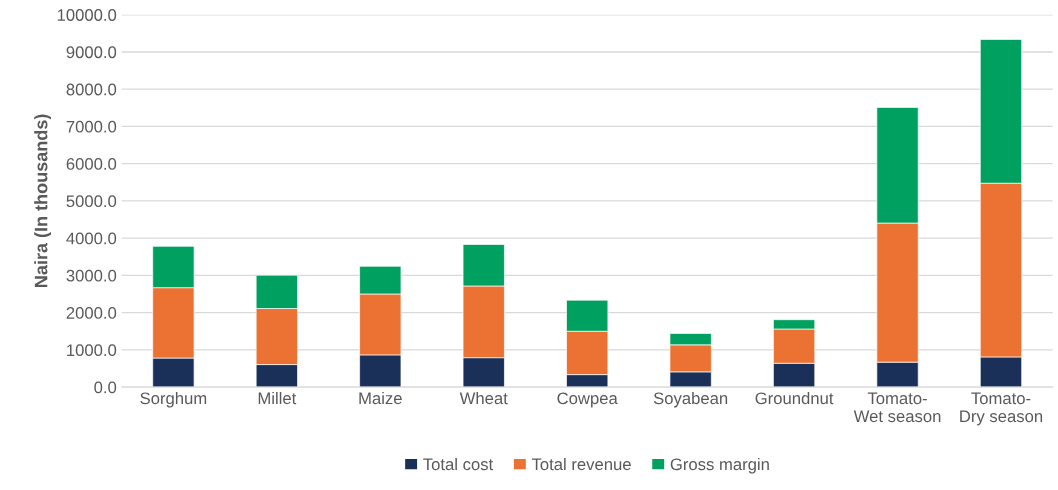  What do you see at coordinates (91, 238) in the screenshot?
I see `y-tick-label: 4000.0` at bounding box center [91, 238].